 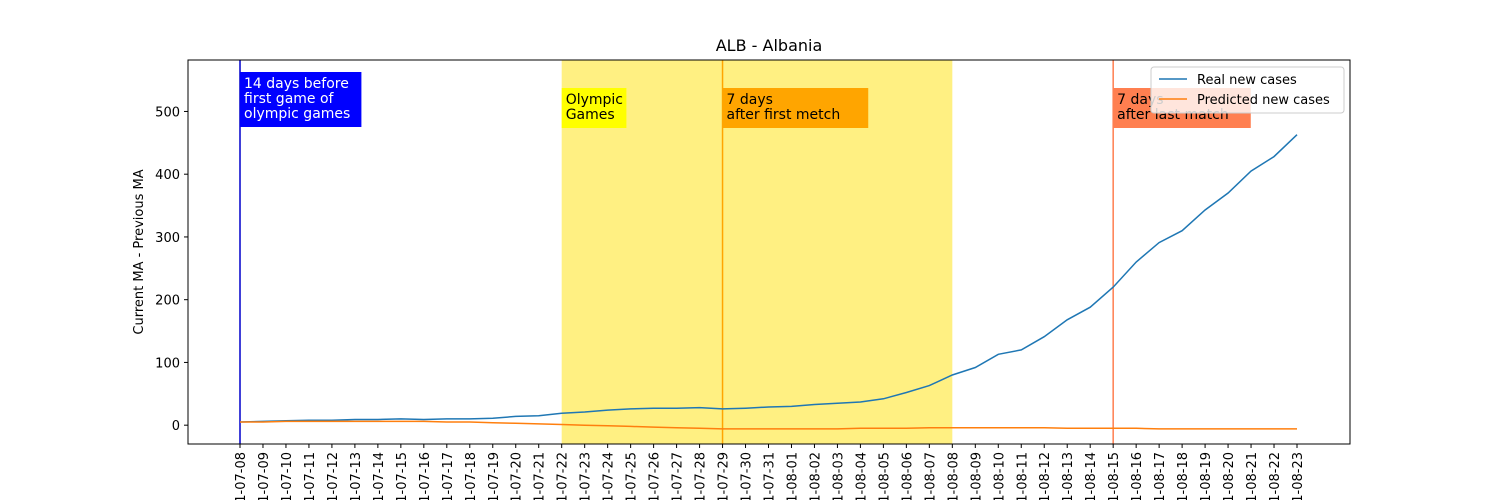 What do you see at coordinates (586, 476) in the screenshot?
I see `x-tick-label: 2021-07-23` at bounding box center [586, 476].